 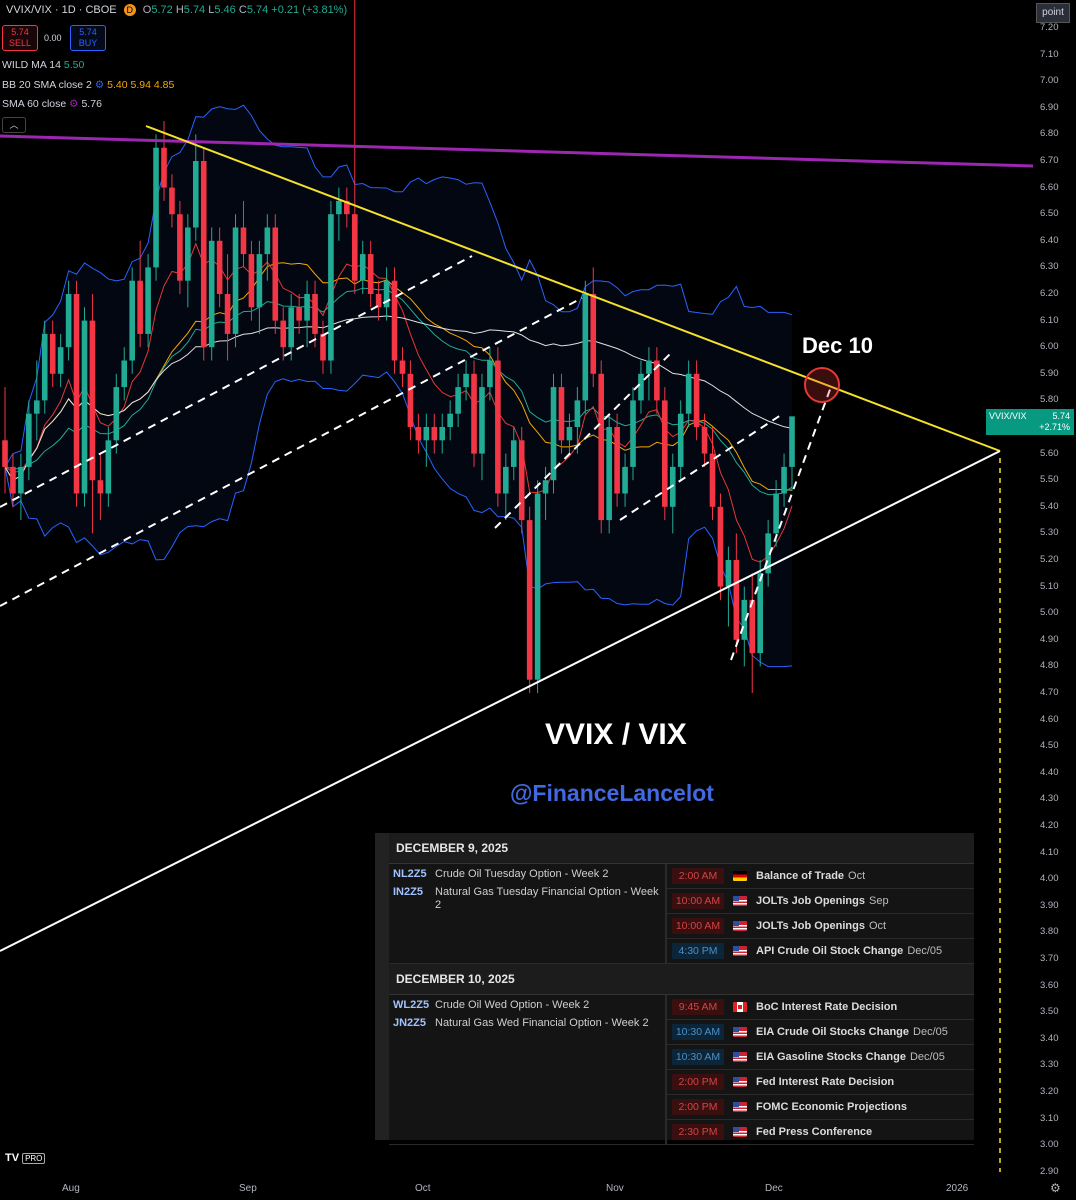 I want to click on price-tick-label: 4.90, so click(x=1049, y=639).